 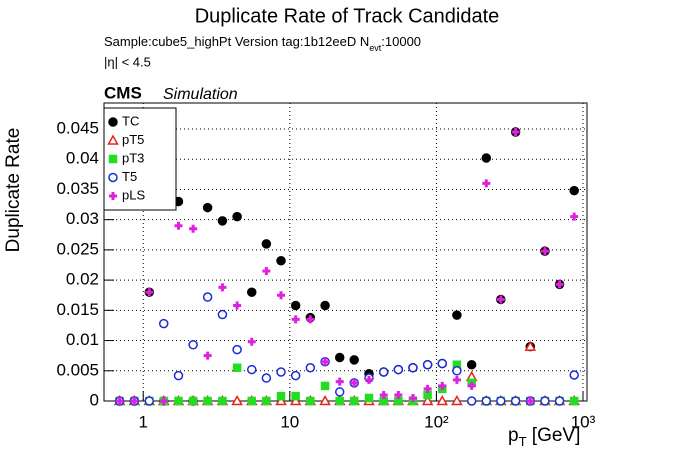 What do you see at coordinates (129, 176) in the screenshot?
I see `legend-label: T5` at bounding box center [129, 176].